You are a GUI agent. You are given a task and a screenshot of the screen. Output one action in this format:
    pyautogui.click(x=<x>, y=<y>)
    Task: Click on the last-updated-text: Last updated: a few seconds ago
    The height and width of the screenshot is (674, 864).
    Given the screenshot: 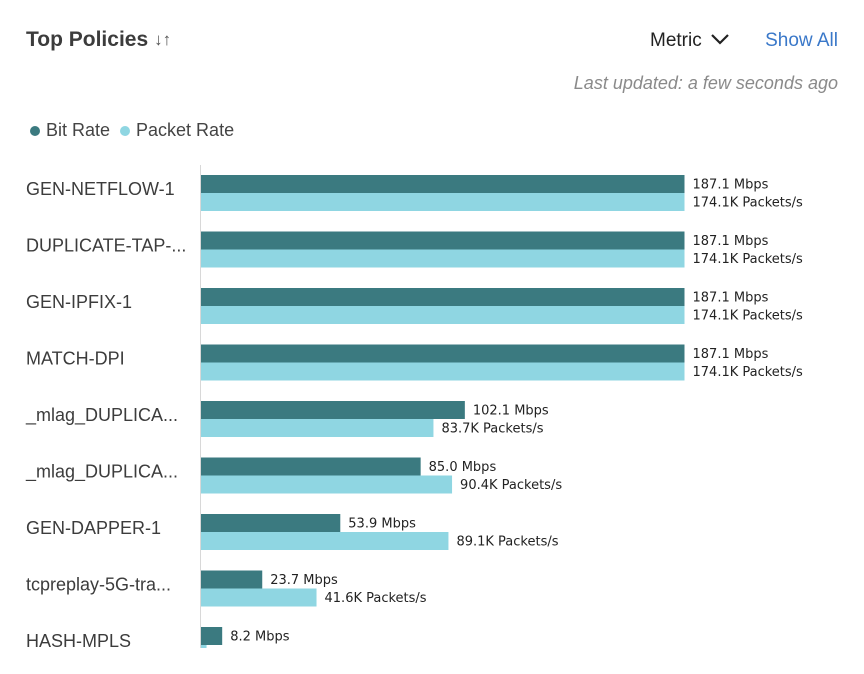 What is the action you would take?
    pyautogui.click(x=705, y=83)
    